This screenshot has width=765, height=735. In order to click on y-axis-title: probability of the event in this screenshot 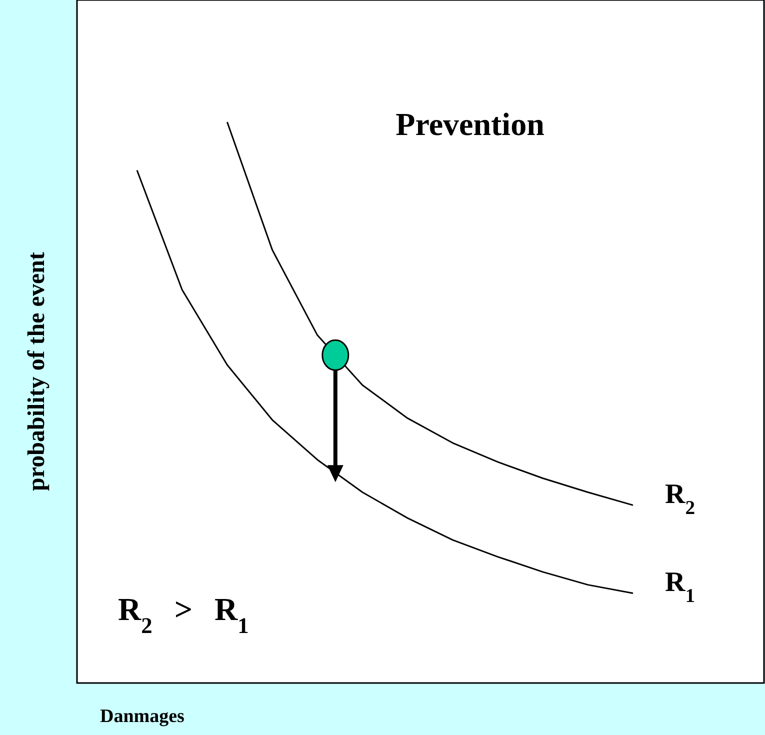, I will do `click(37, 371)`.